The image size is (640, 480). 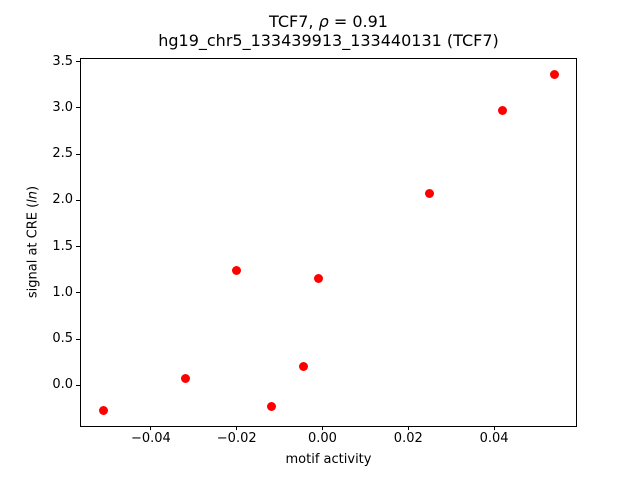 I want to click on y-tick-label: 1.0, so click(x=62, y=292).